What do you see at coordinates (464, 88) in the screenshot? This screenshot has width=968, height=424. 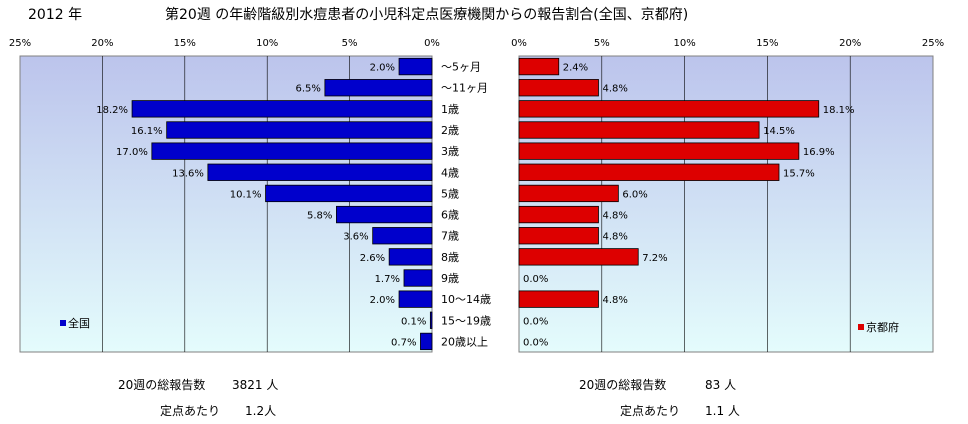 I see `category-label: ～11ヶ月` at bounding box center [464, 88].